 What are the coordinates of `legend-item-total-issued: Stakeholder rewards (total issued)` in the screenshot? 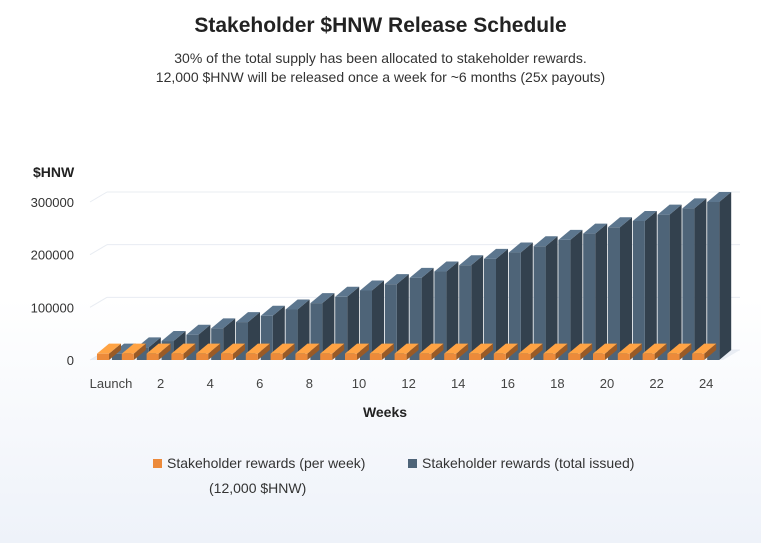 It's located at (521, 463).